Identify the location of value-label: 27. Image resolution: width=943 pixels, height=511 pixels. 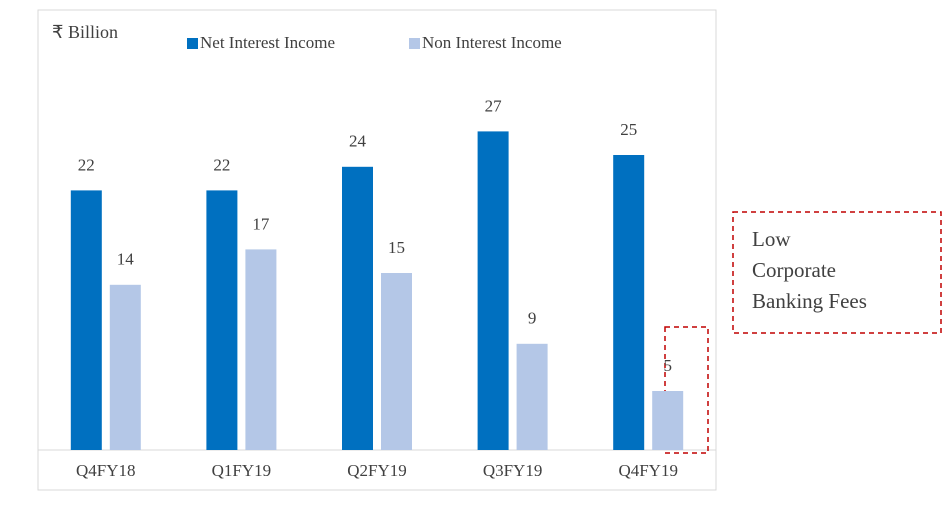
(494, 105).